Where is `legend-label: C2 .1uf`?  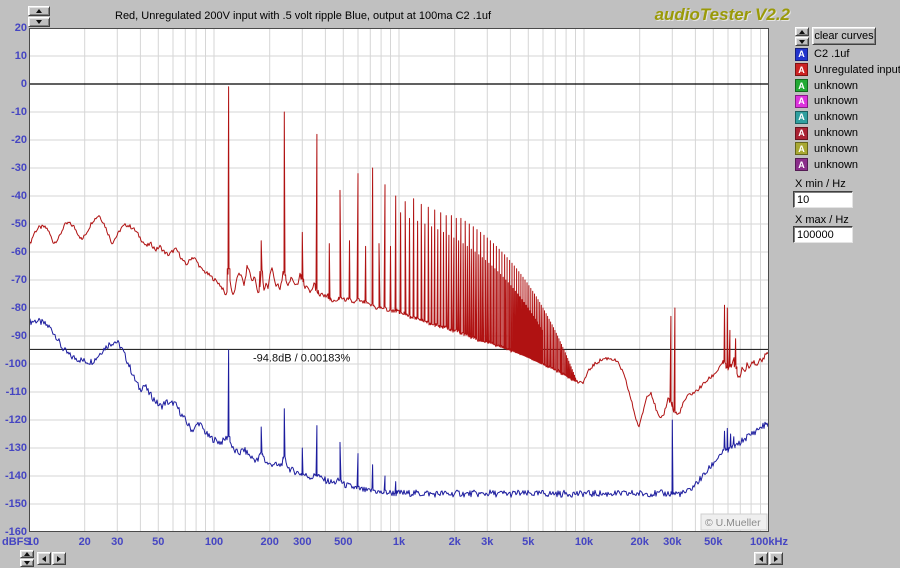
legend-label: C2 .1uf is located at coordinates (832, 54).